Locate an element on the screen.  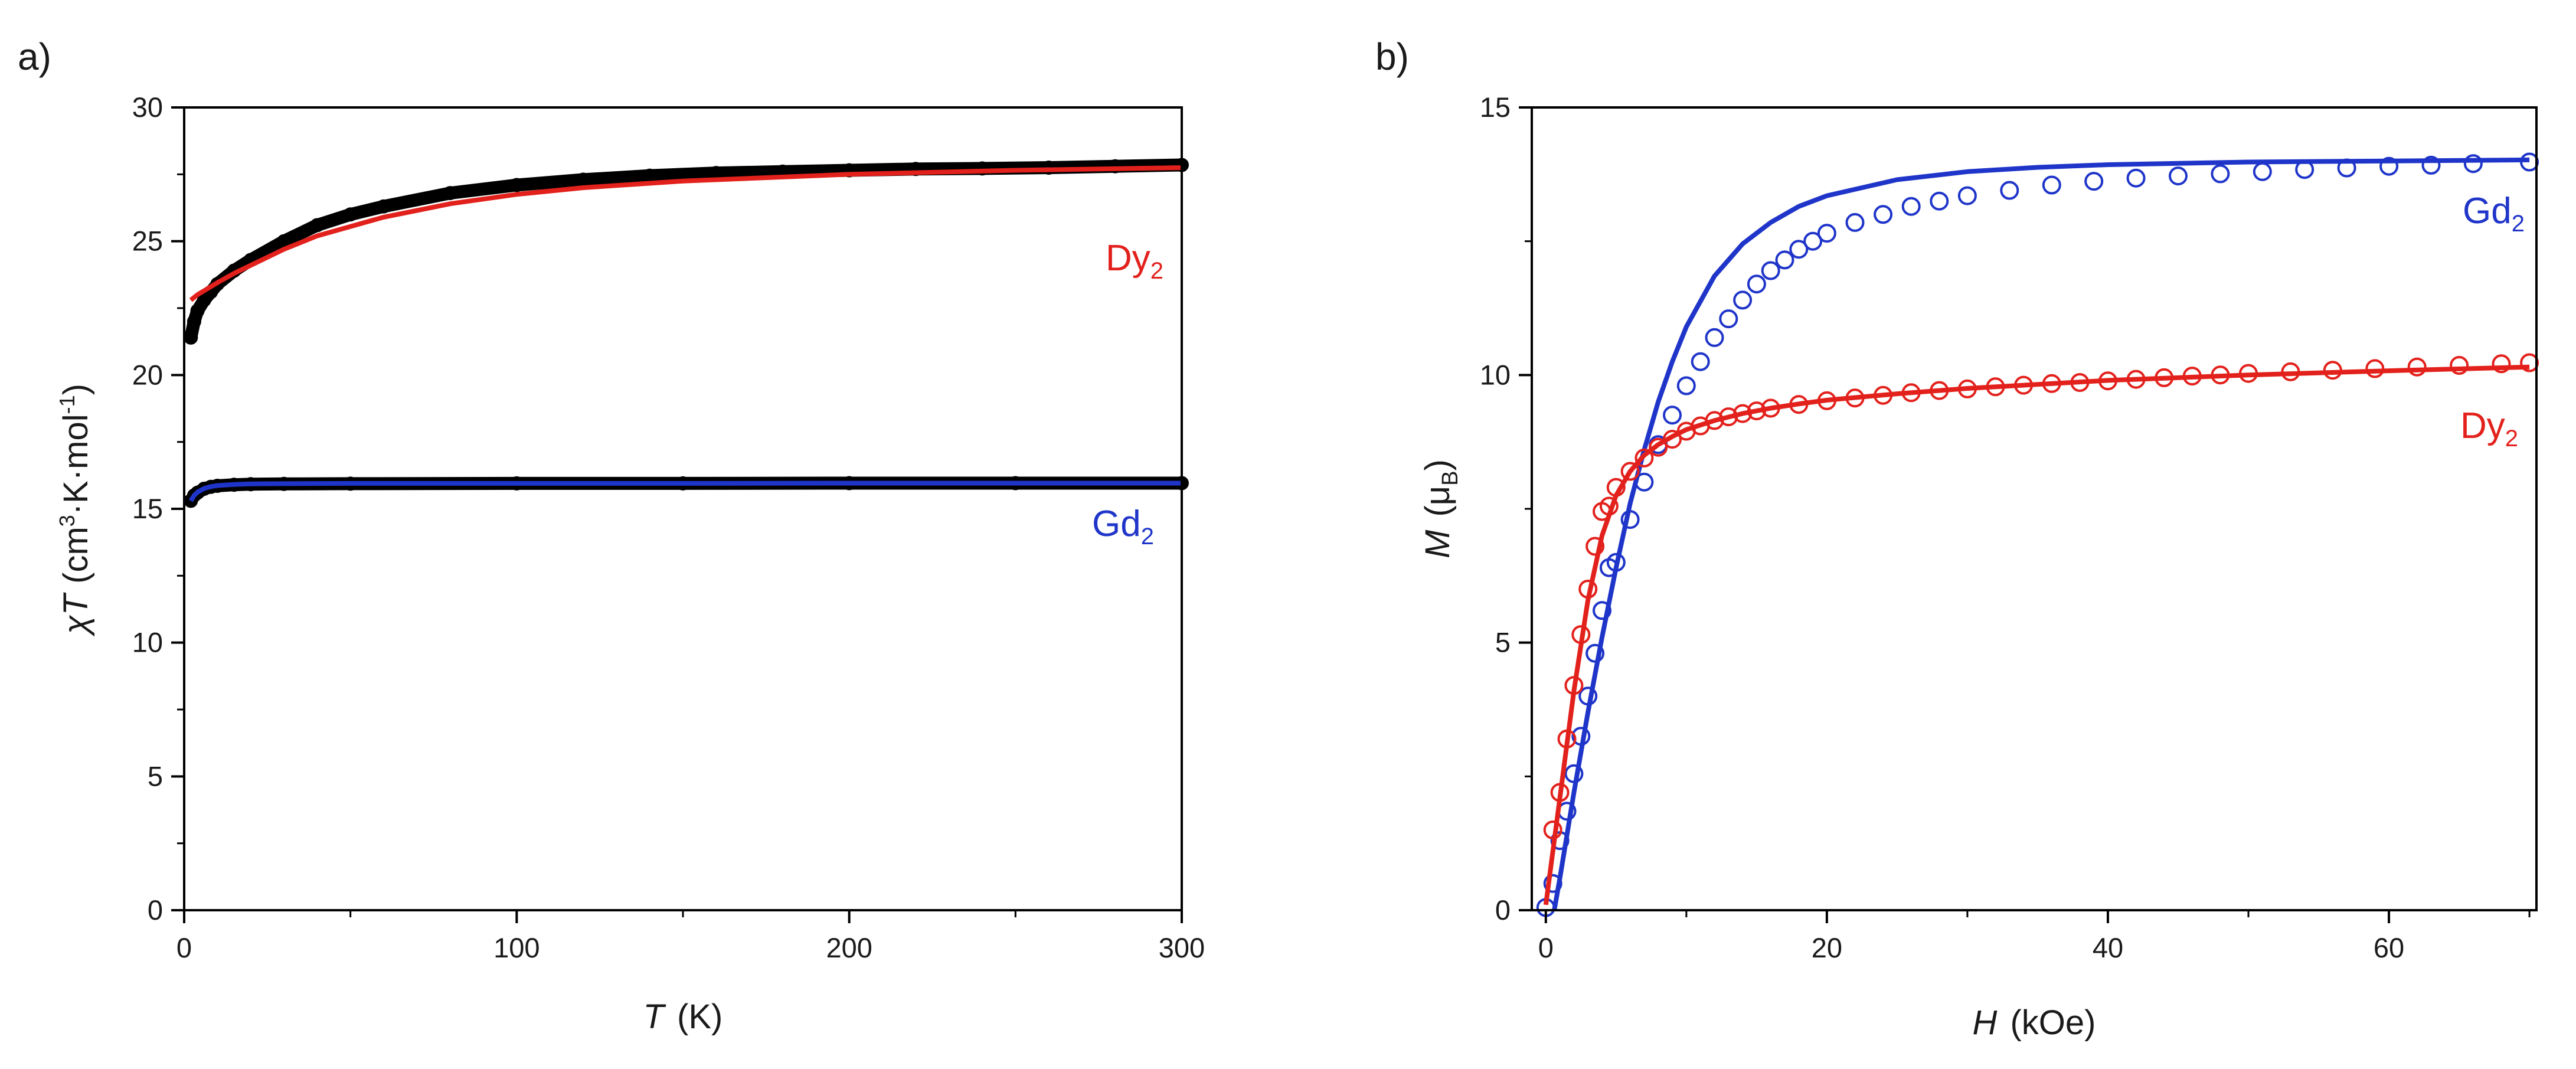
panel-a-ylabel-sup2: -1 is located at coordinates (67, 404).